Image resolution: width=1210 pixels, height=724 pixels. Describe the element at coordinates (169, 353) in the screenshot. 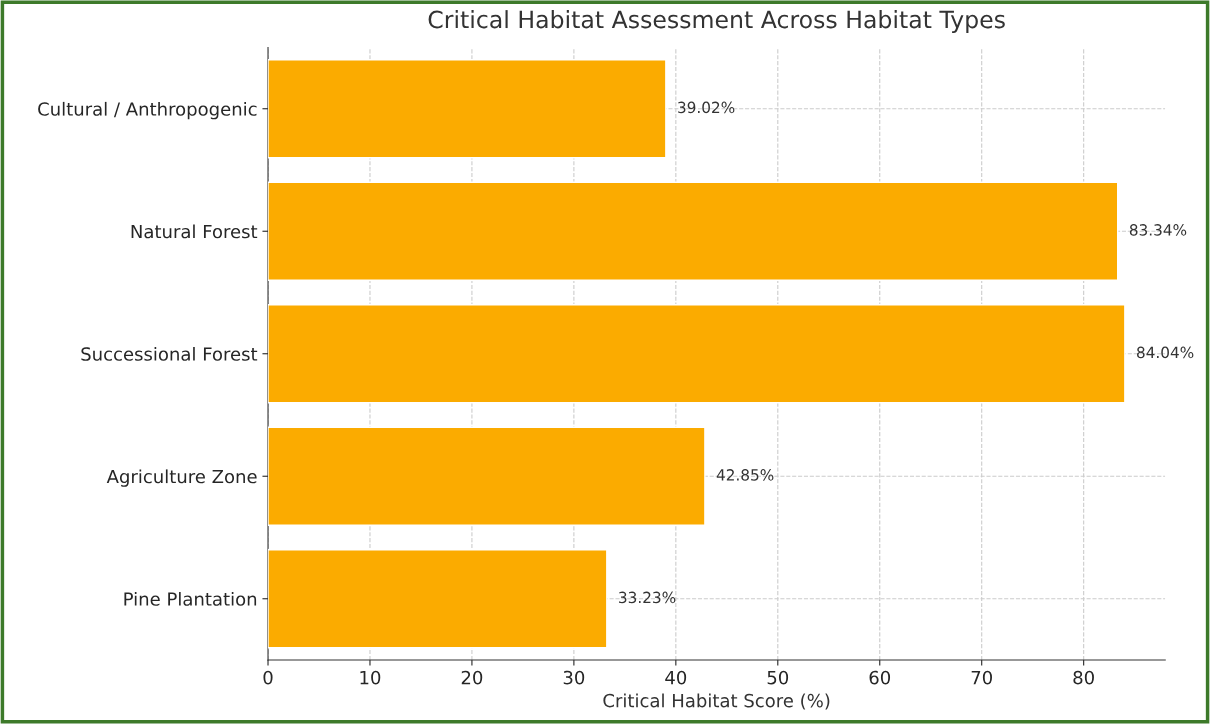

I see `y-tick-label: Successional Forest` at that location.